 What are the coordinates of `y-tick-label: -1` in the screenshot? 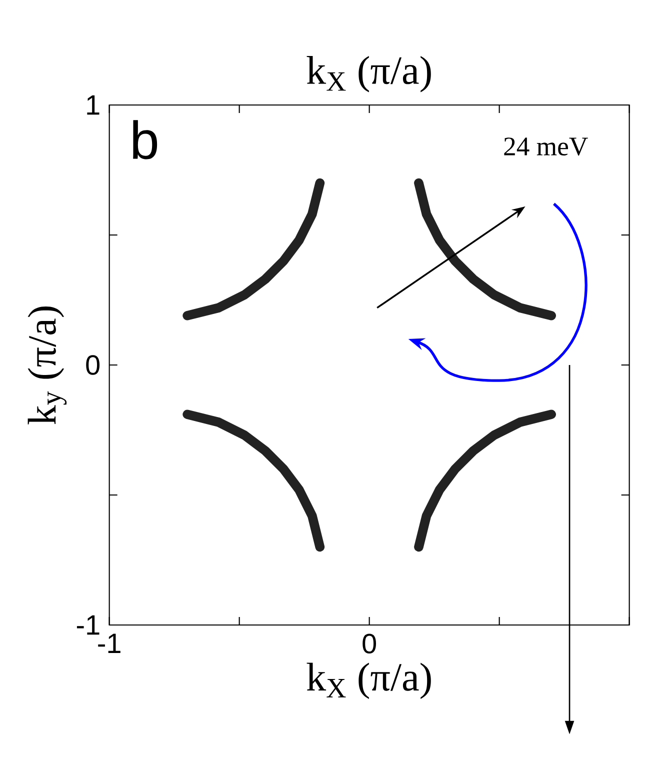 It's located at (88, 625).